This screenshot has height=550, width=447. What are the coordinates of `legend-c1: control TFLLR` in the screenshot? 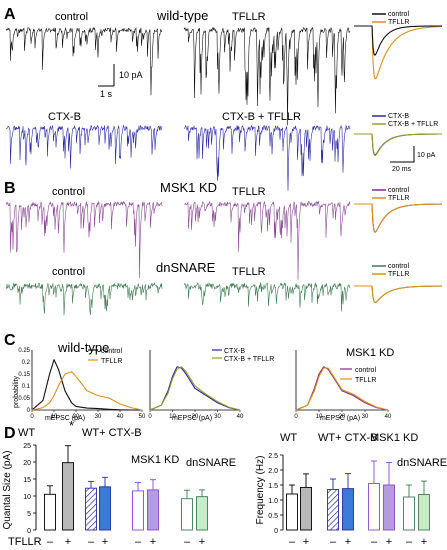 It's located at (105, 356).